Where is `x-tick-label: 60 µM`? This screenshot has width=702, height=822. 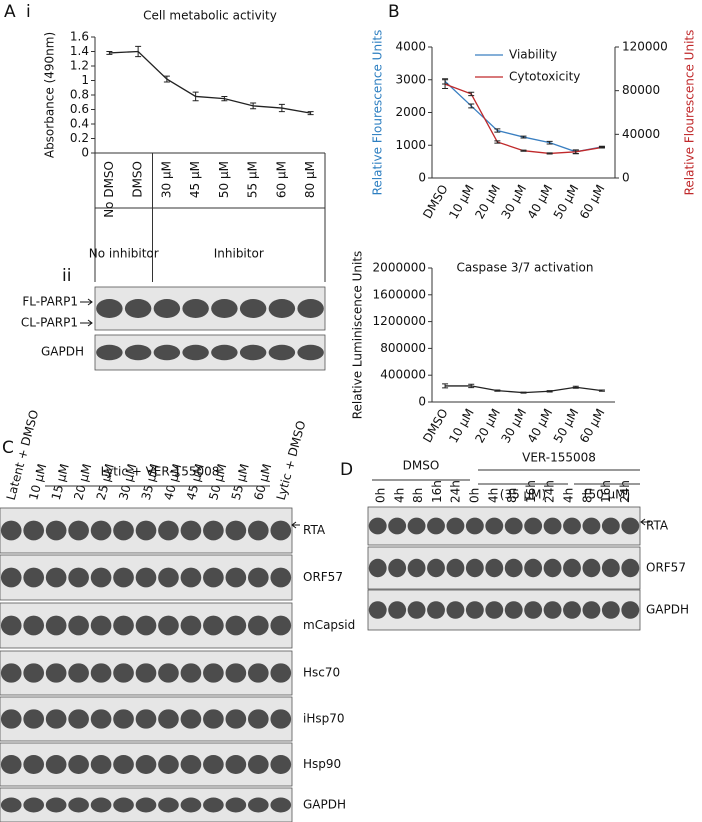
x-tick-label: 60 µM is located at coordinates (592, 201).